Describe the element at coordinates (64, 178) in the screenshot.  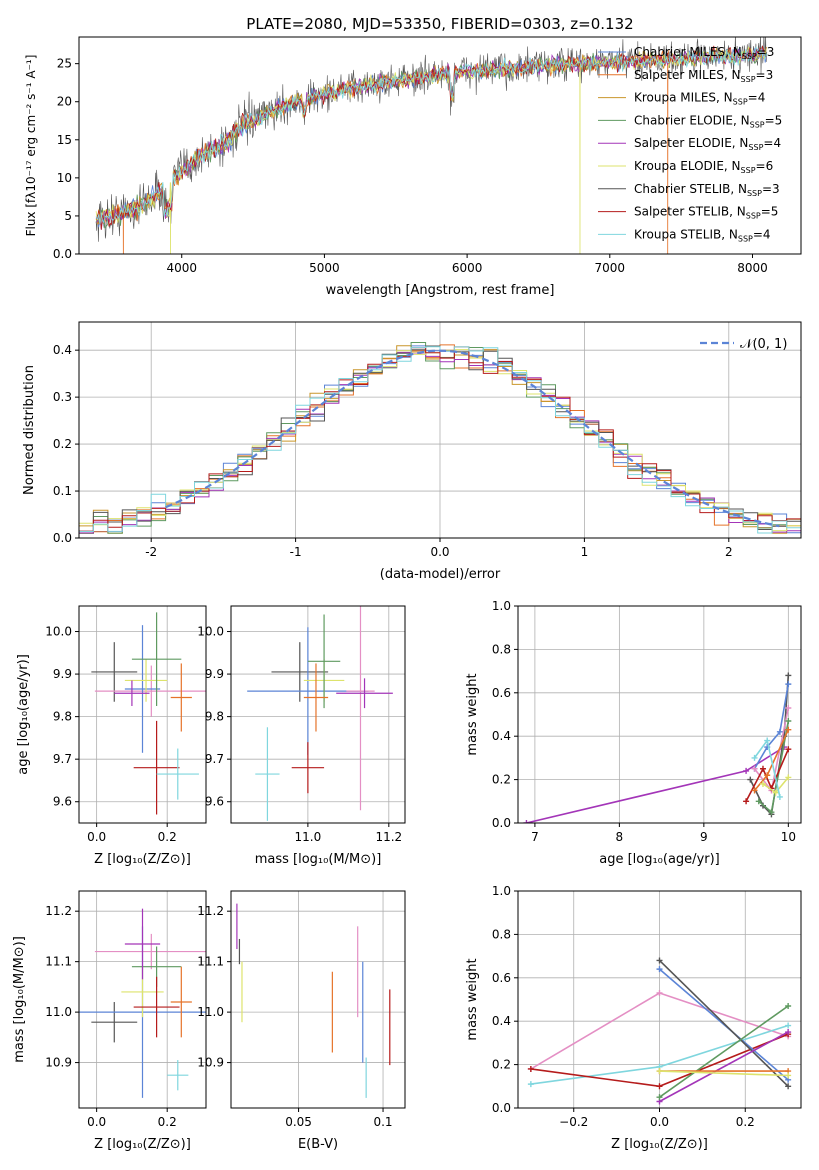
I see `spectrum-ytick-label: 10` at that location.